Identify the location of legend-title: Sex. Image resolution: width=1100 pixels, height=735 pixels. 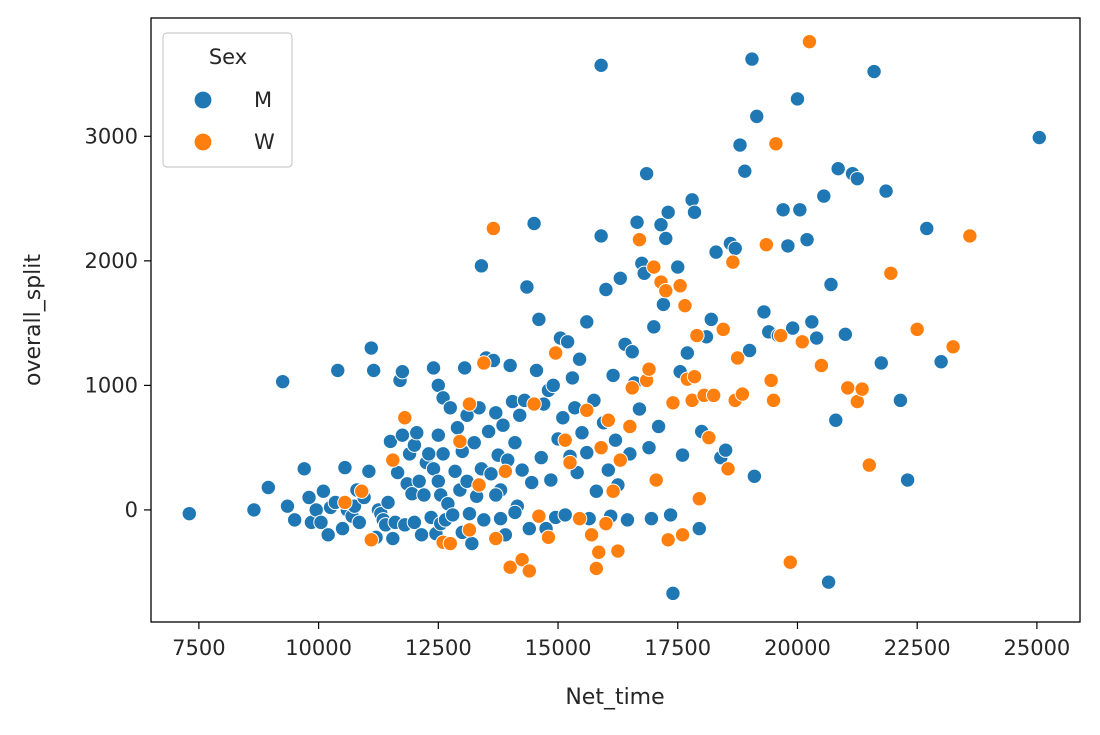
(228, 57).